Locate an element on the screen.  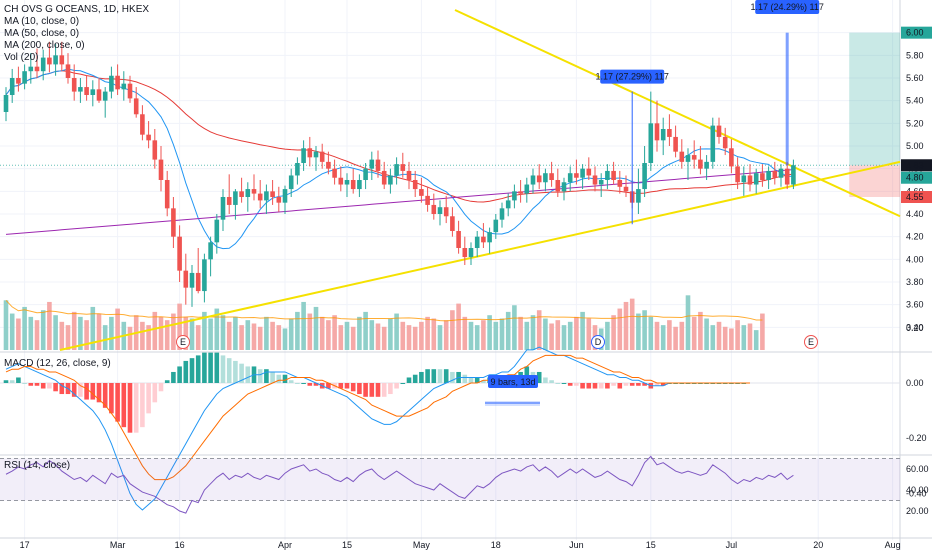
time-tick-label: Jun is located at coordinates (576, 545).